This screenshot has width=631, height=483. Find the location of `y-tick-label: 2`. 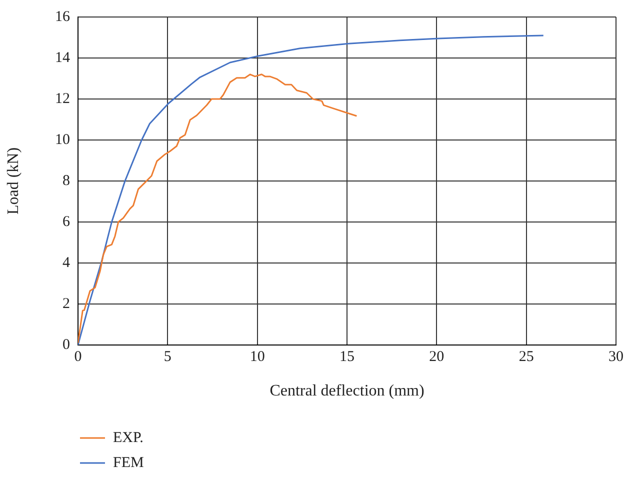

y-tick-label: 2 is located at coordinates (66, 304).